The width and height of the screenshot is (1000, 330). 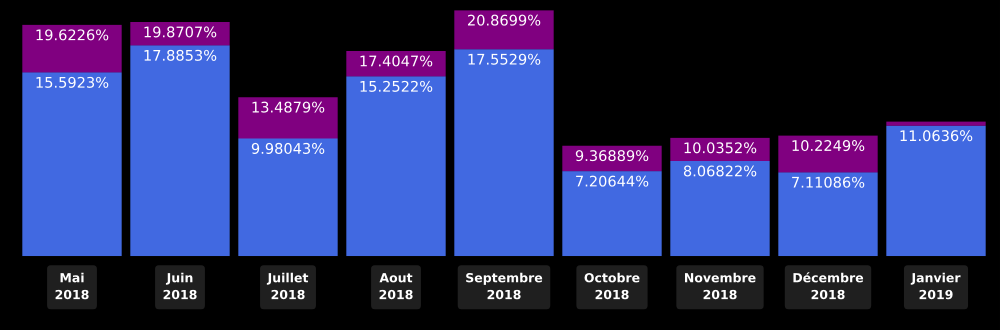 I want to click on data-label: 15.2522%, so click(x=396, y=86).